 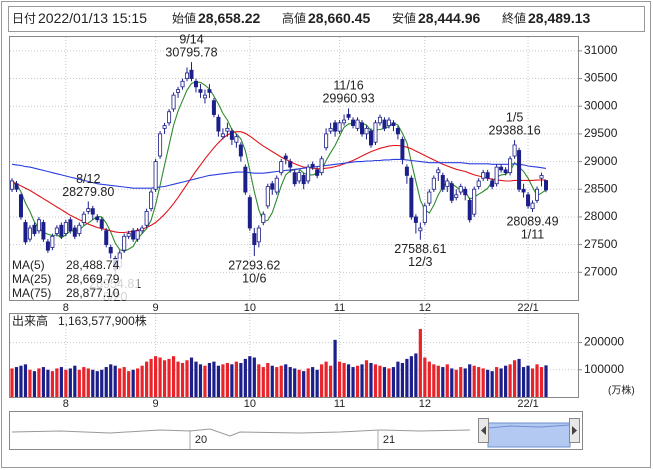 I want to click on header-value: 28,658.22, so click(x=229, y=18).